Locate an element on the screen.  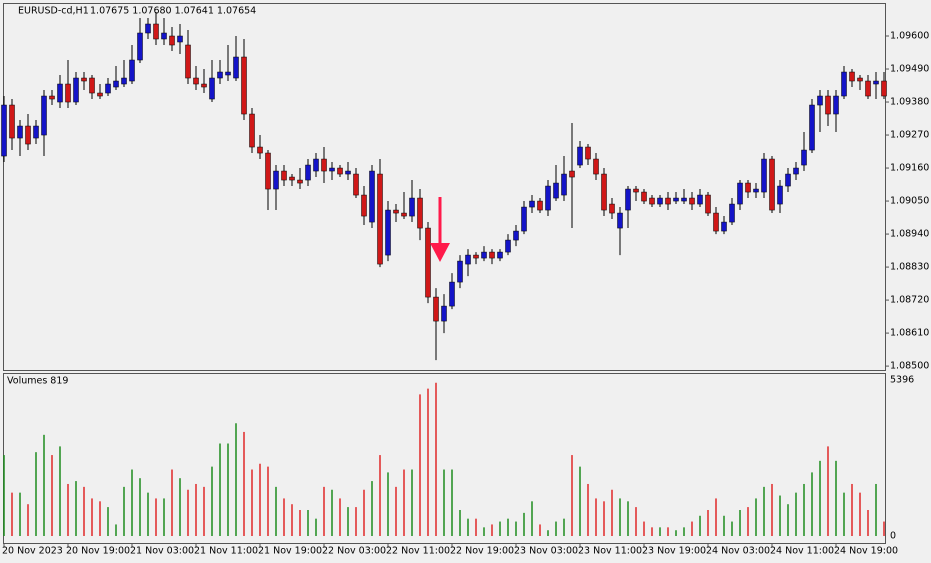
x-tick-label: 23 Nov 03:00 is located at coordinates (546, 551).